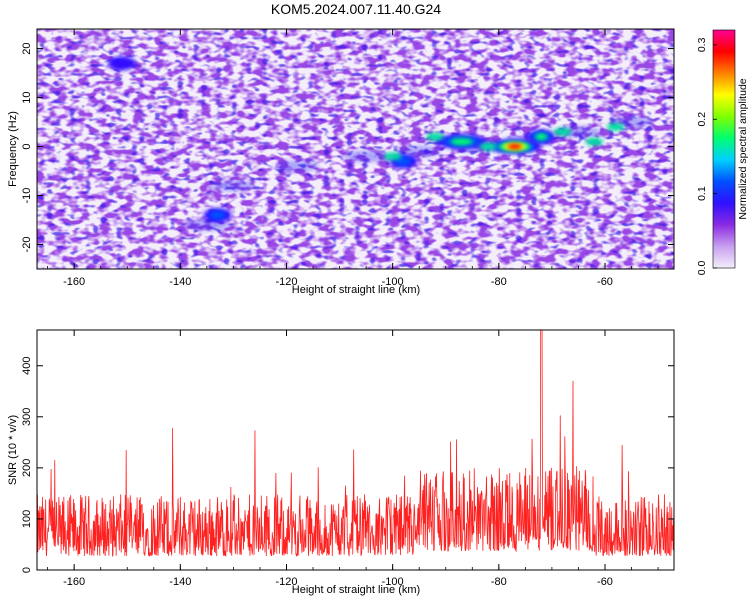 This screenshot has width=750, height=600. What do you see at coordinates (702, 44) in the screenshot?
I see `colorbar-tick-label: 0.3` at bounding box center [702, 44].